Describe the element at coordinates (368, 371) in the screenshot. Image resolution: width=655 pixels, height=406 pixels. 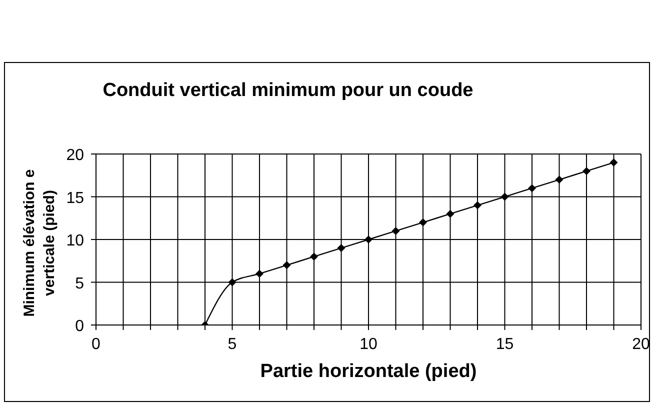
I see `x-axis-title: Partie horizontale (pied)` at that location.